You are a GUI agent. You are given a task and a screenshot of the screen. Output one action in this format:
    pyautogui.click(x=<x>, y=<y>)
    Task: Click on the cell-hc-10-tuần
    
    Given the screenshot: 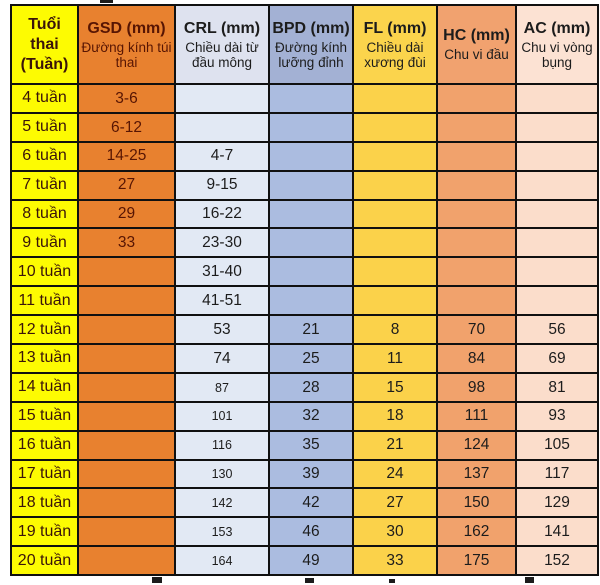 What is the action you would take?
    pyautogui.click(x=476, y=272)
    